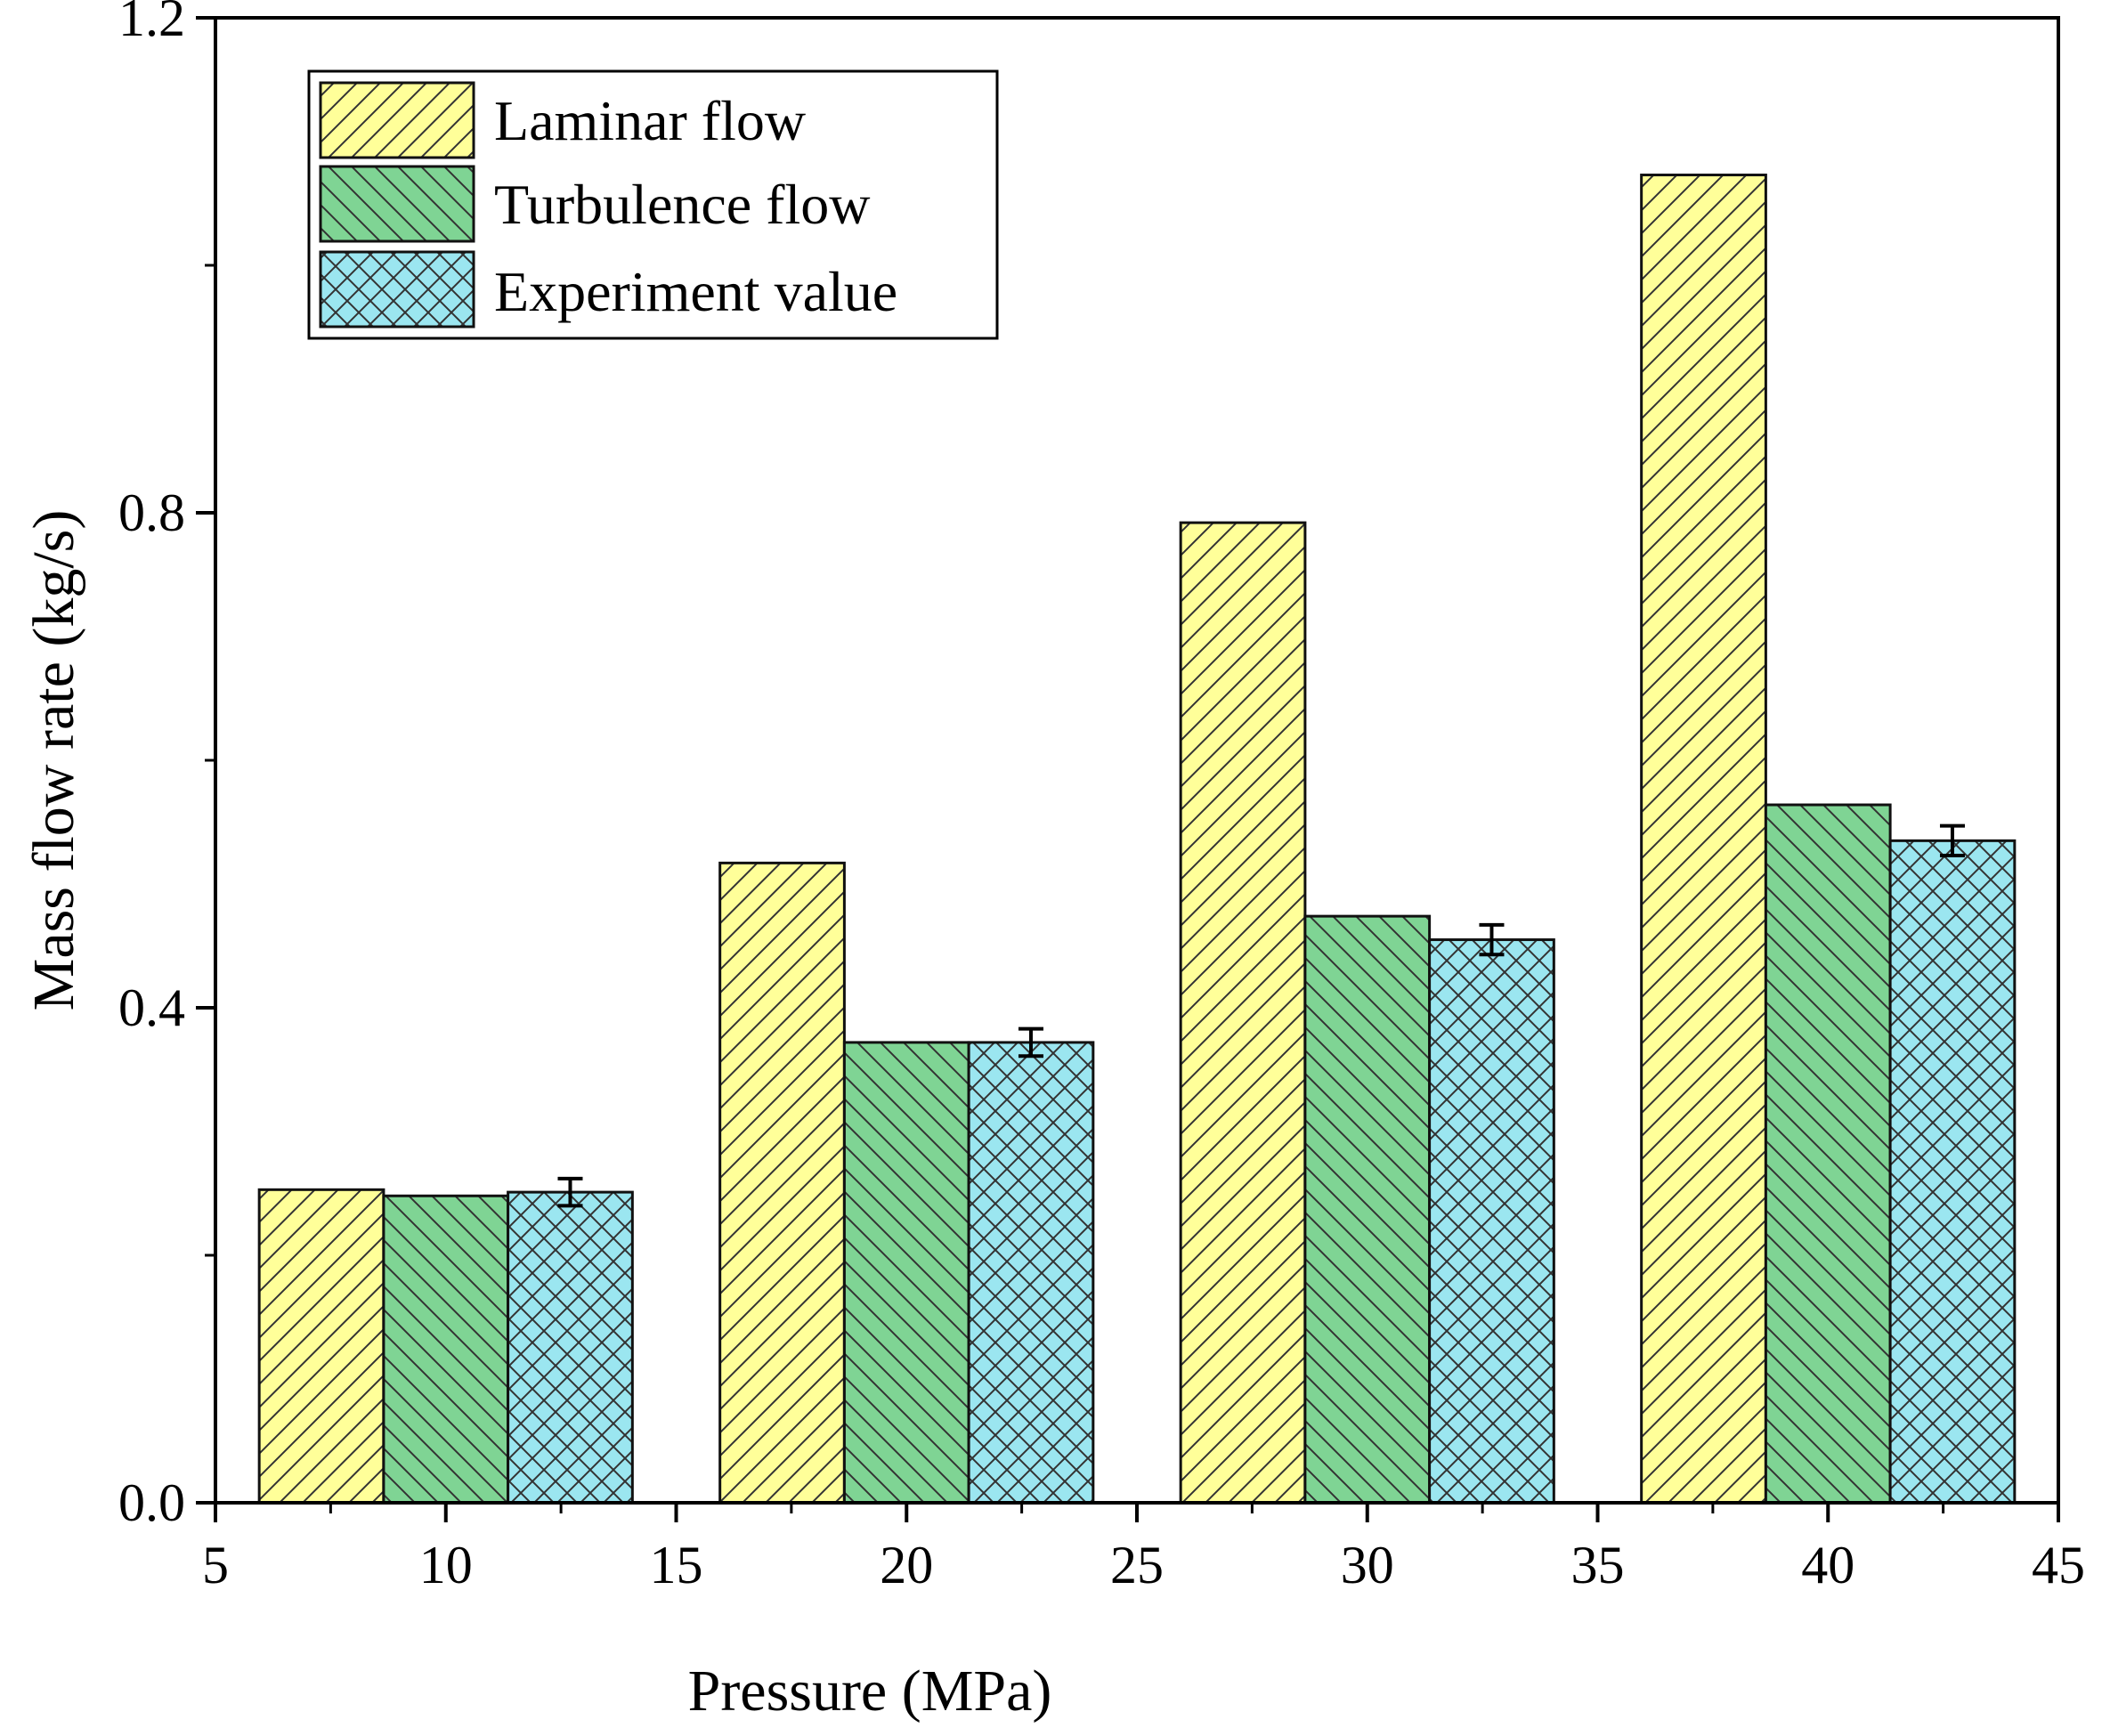  I want to click on x-tick-label: 5, so click(215, 1565).